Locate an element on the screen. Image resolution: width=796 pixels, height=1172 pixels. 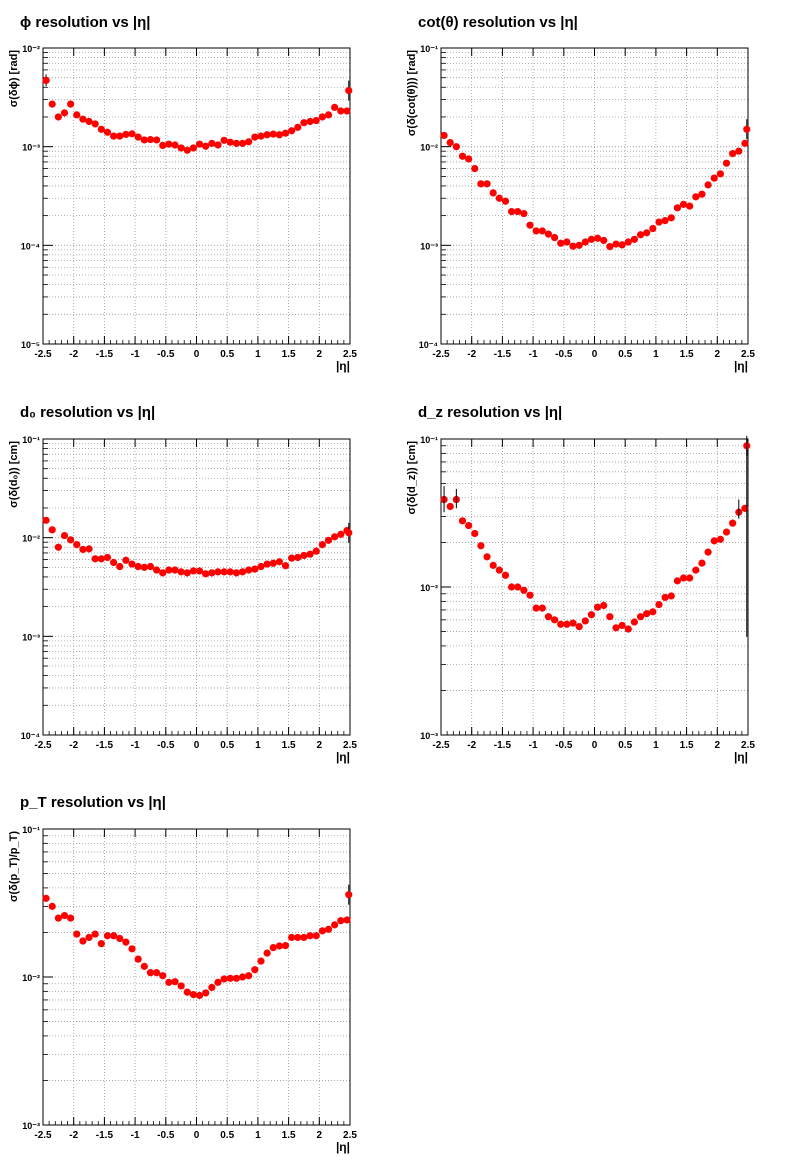
y-axis-label: σ(δ(p_T)/p_T) is located at coordinates (14, 866).